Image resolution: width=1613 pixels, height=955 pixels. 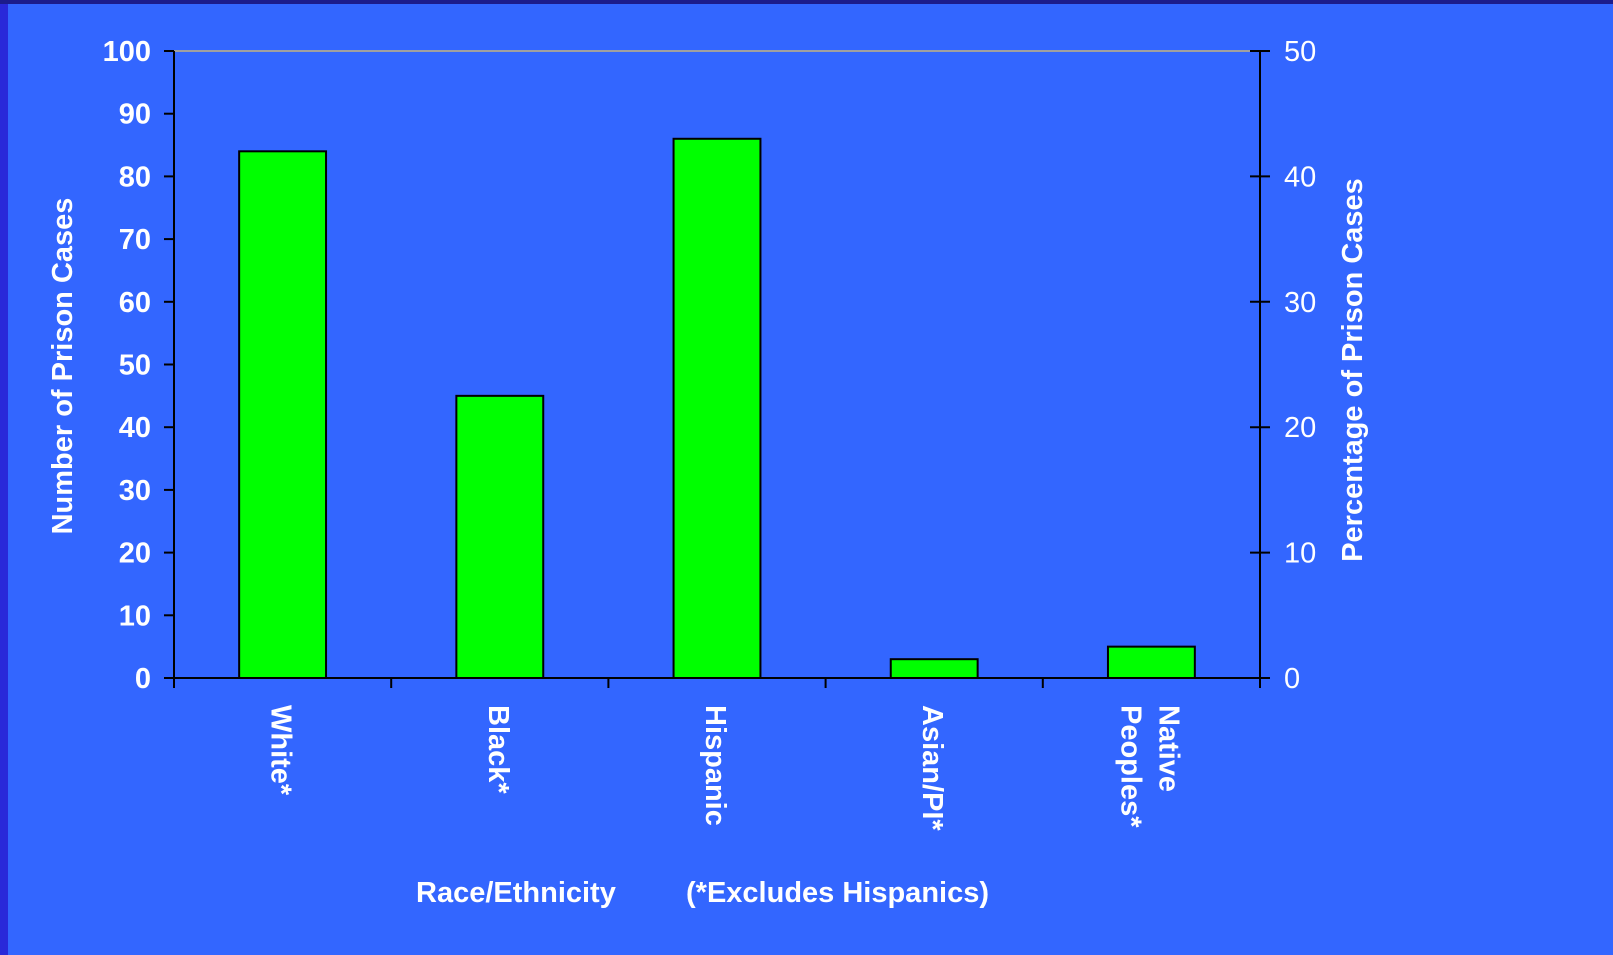 What do you see at coordinates (516, 893) in the screenshot?
I see `x-axis-title: Race/Ethnicity` at bounding box center [516, 893].